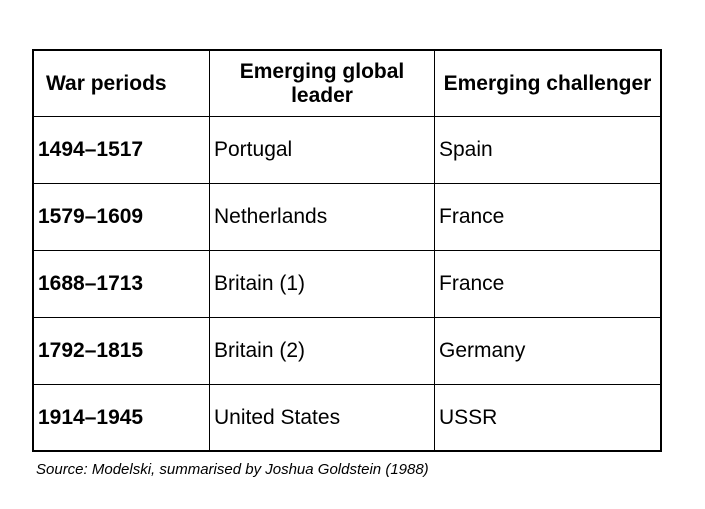  Describe the element at coordinates (547, 284) in the screenshot. I see `row-3-challenger: France` at that location.